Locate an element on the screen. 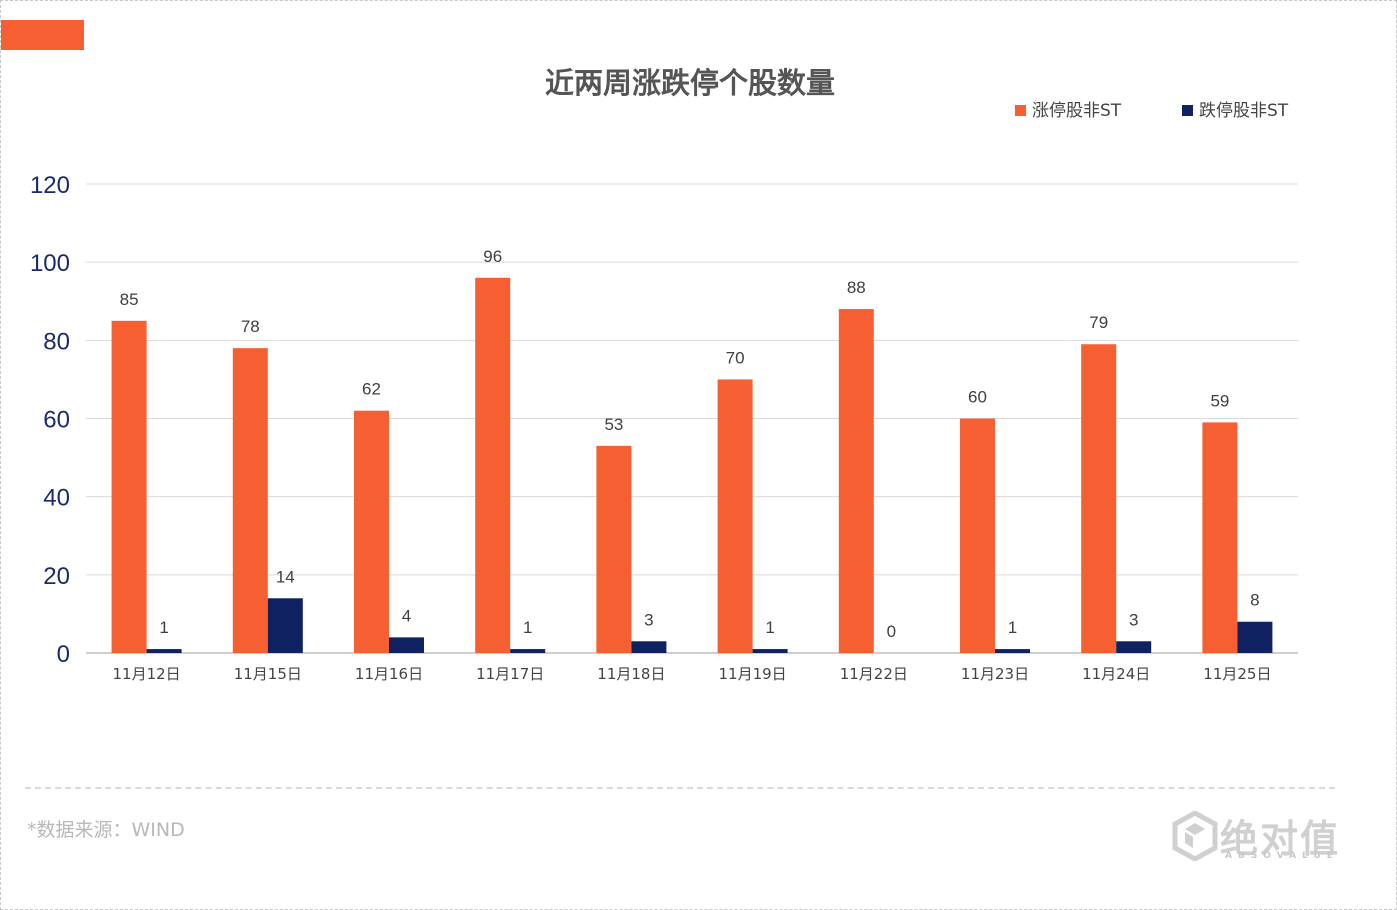 The width and height of the screenshot is (1397, 910). legend-item-limit-up: 涨停股非ST is located at coordinates (1068, 108).